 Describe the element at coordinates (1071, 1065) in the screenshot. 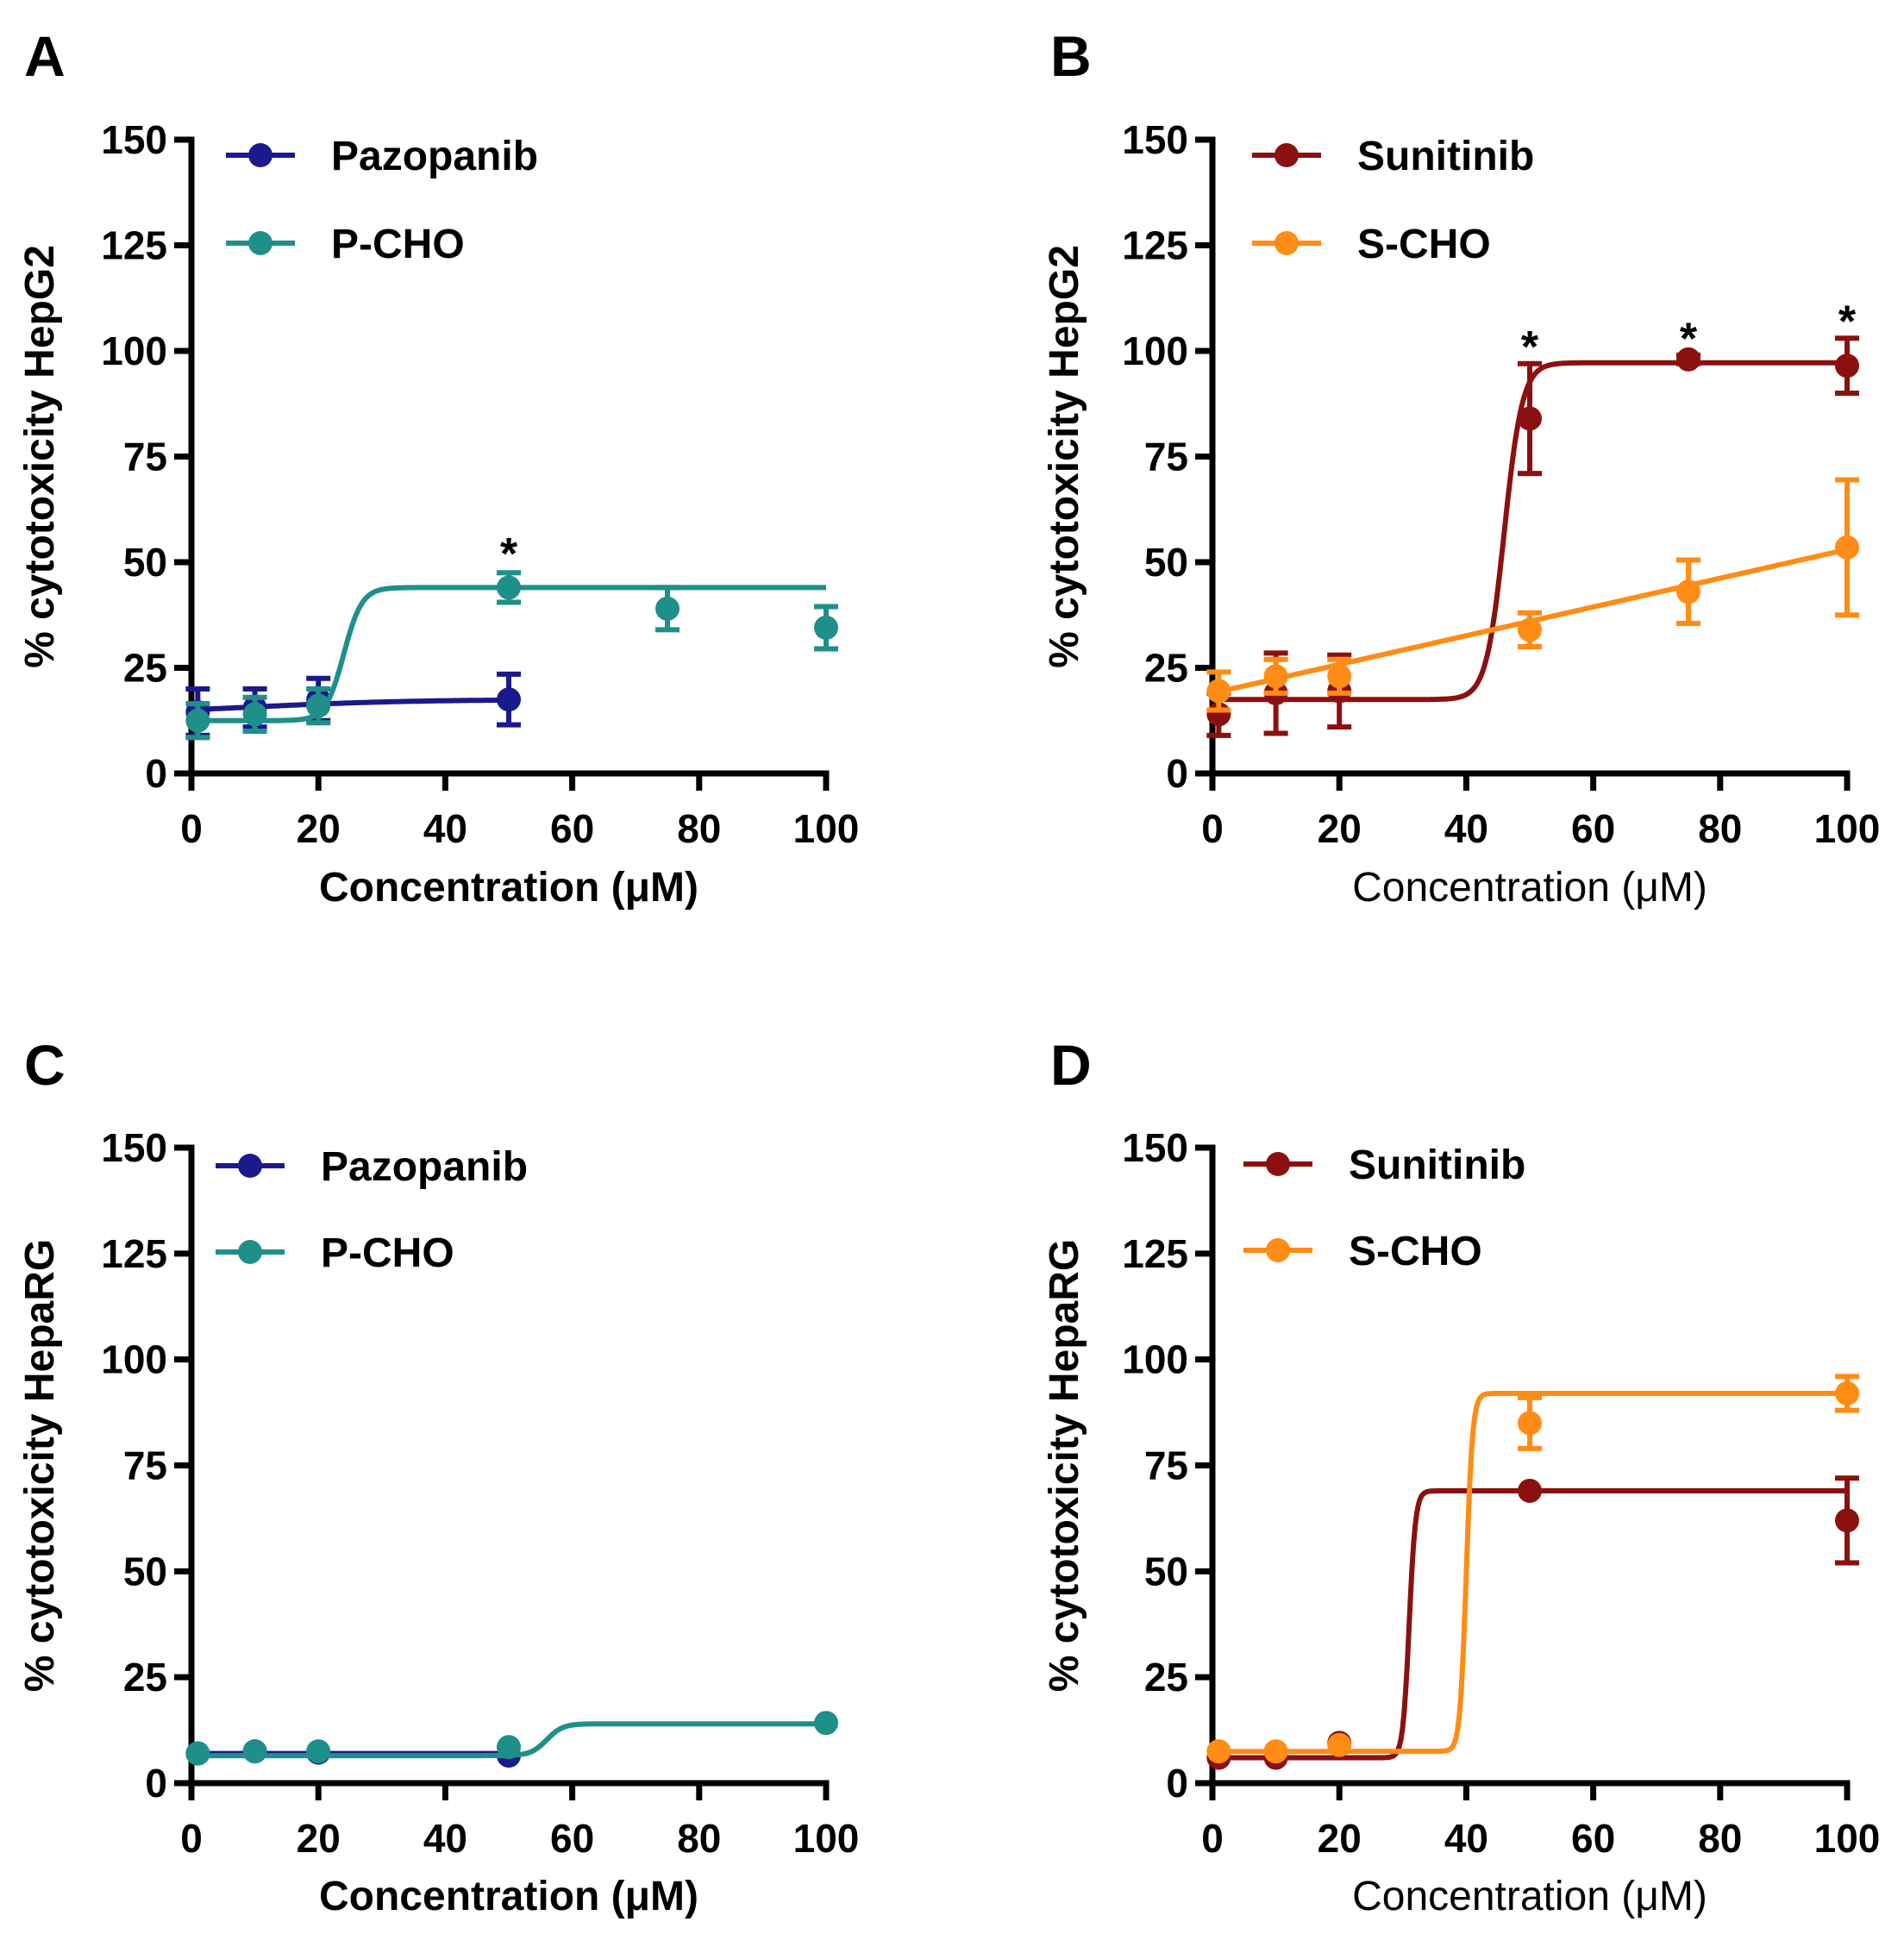

I see `panel-letter-d: D` at that location.